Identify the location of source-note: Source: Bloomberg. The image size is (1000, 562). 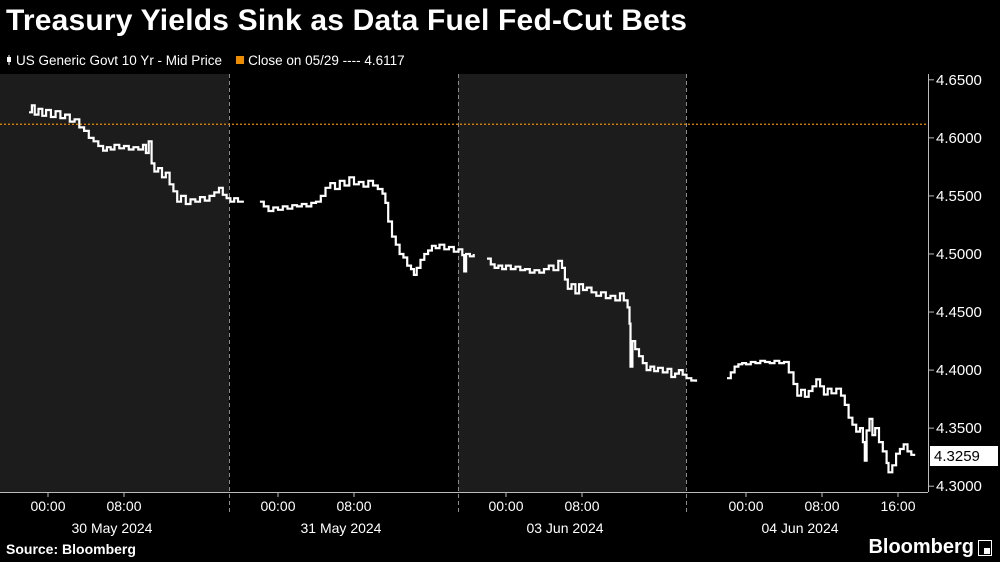
(71, 549).